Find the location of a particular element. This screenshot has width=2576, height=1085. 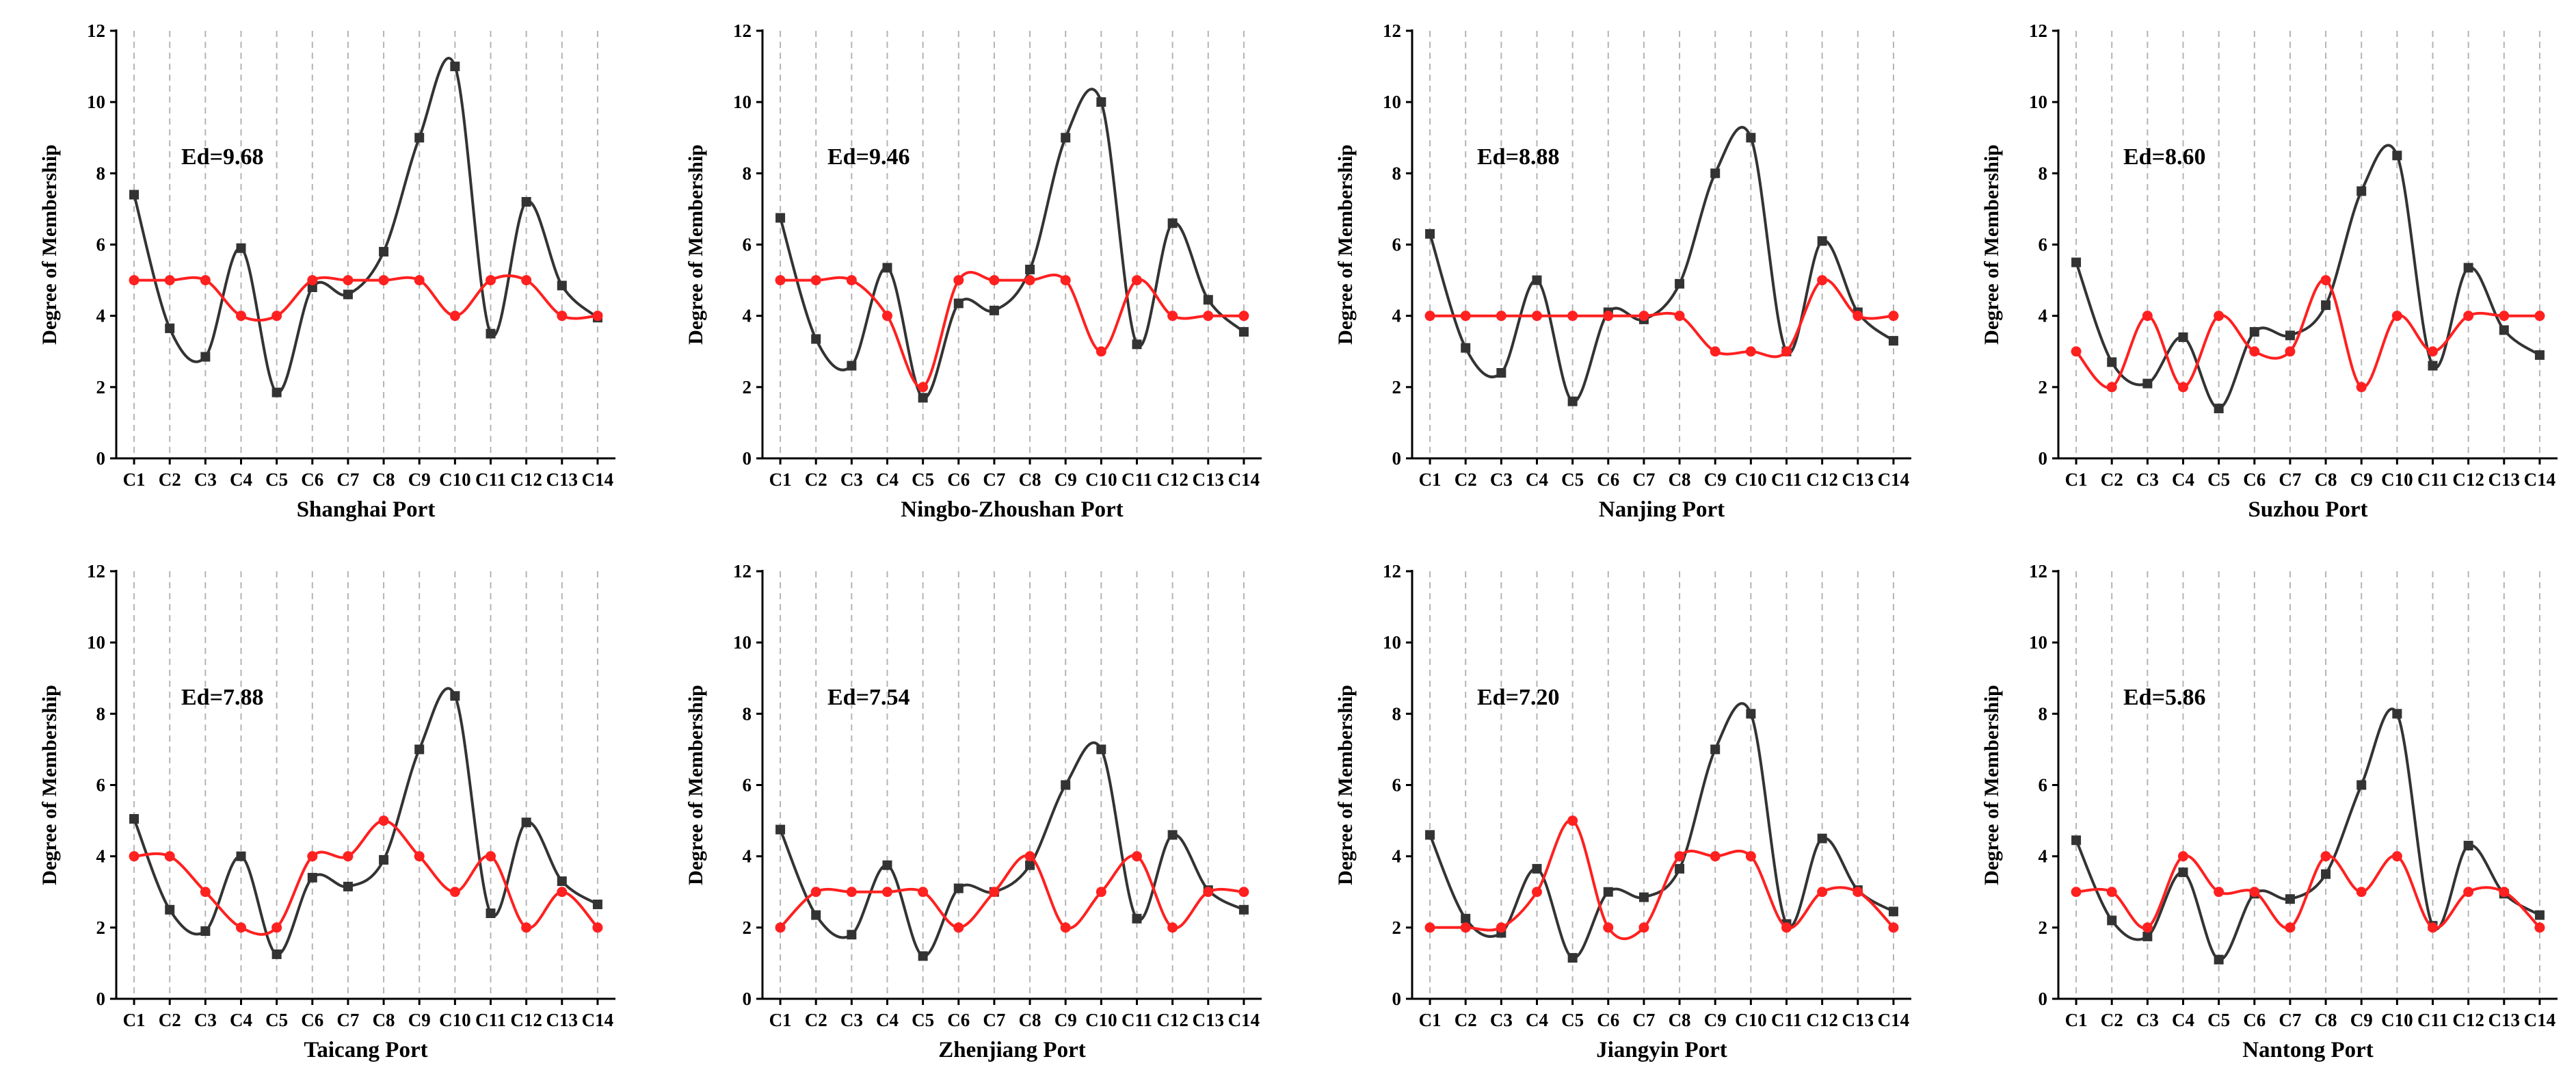

x-tick-label: C12 is located at coordinates (1172, 1020).